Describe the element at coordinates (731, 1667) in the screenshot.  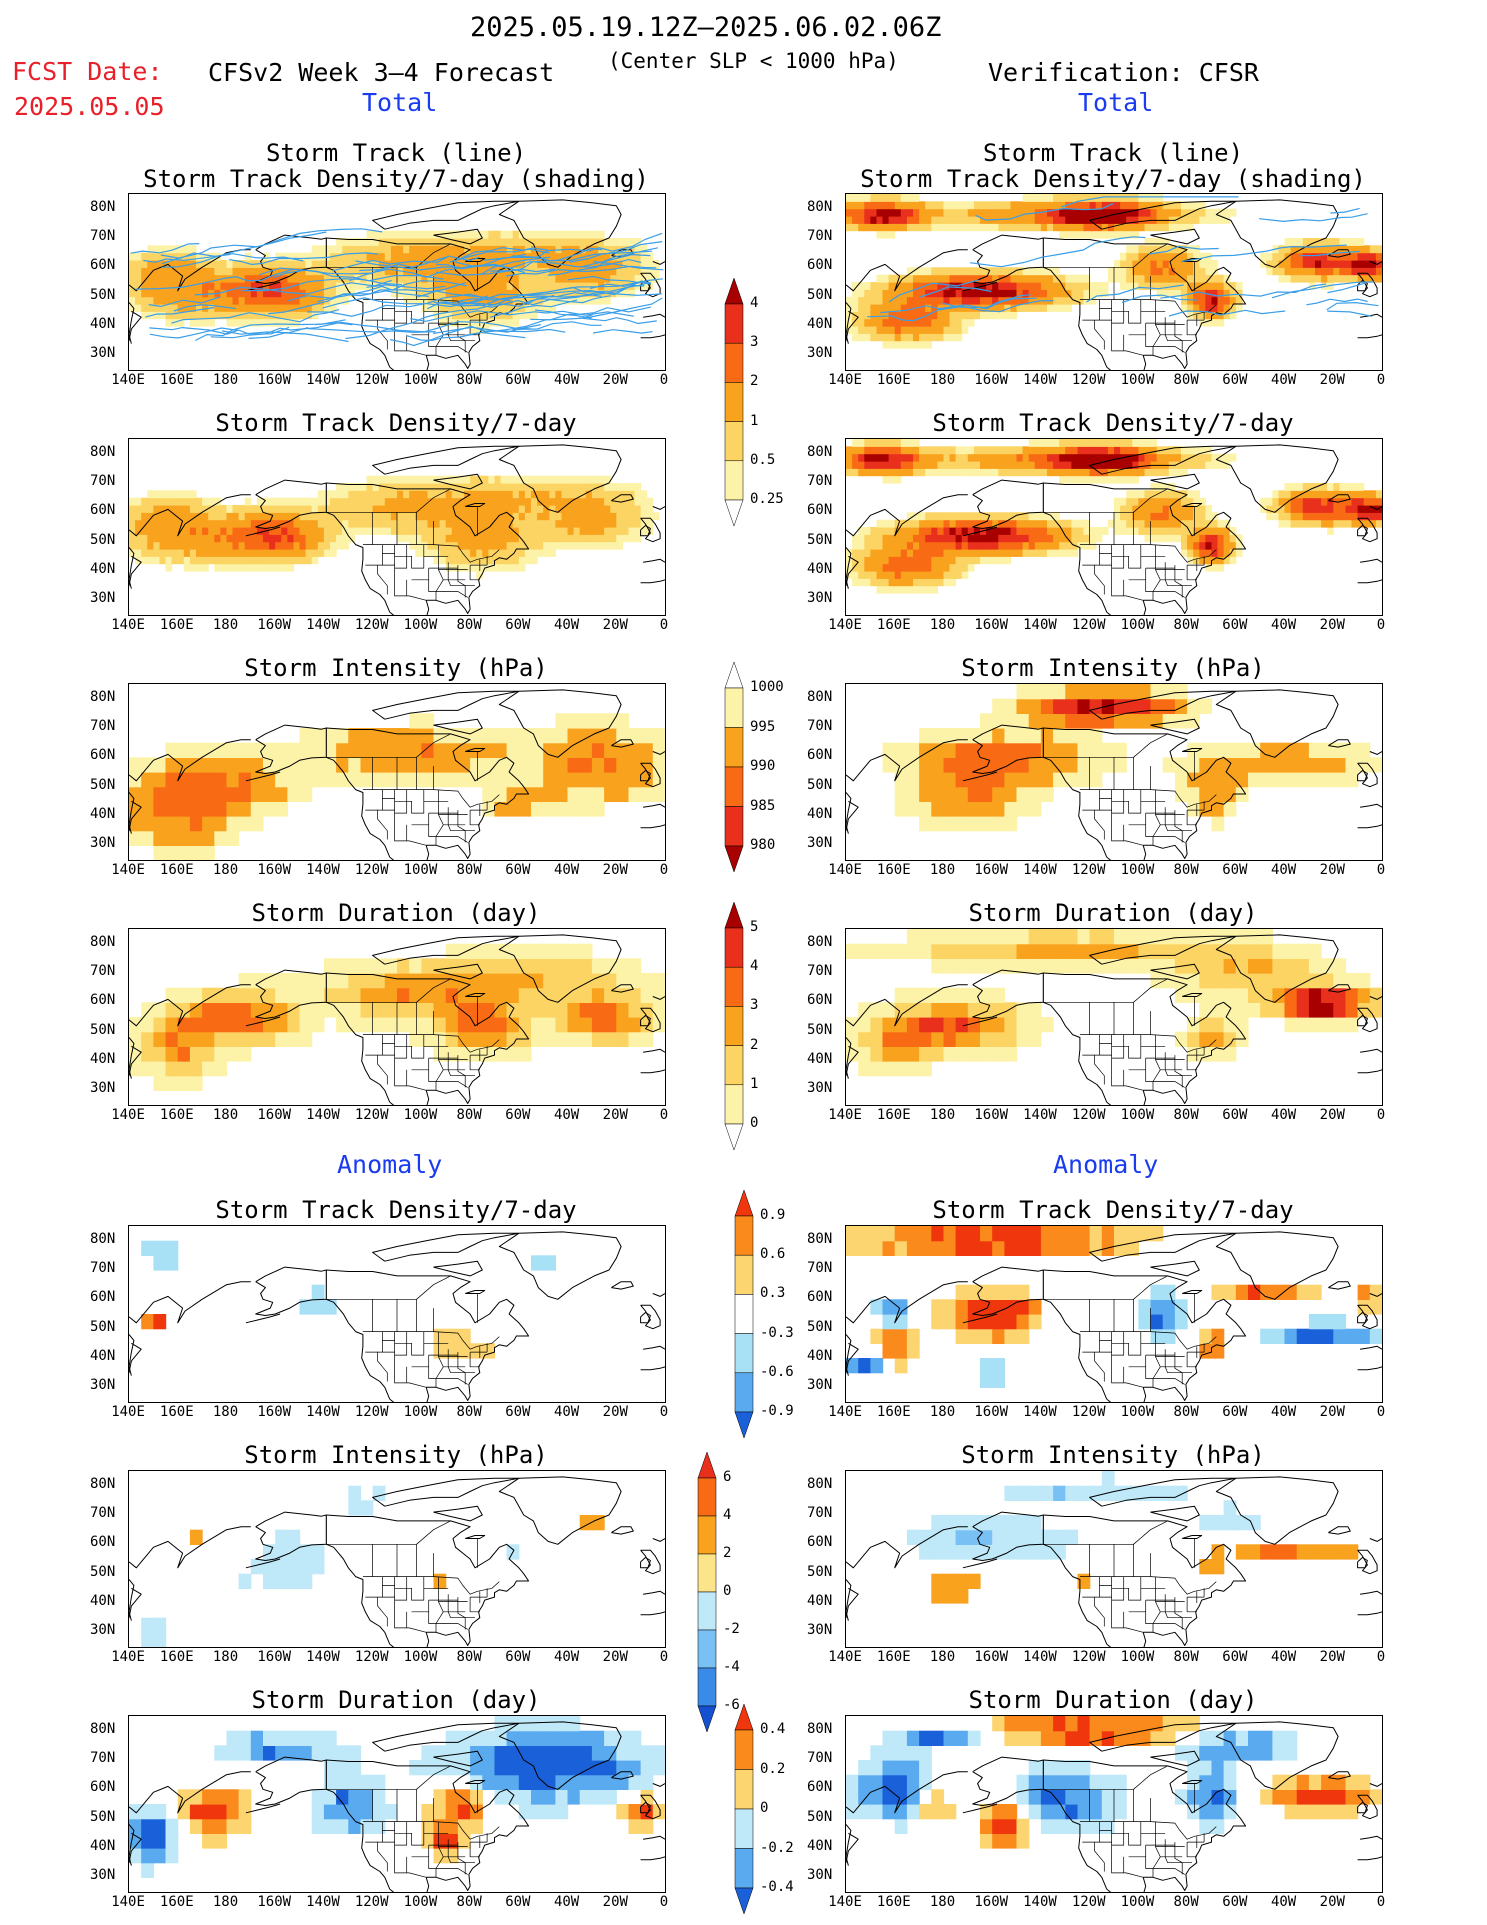
I see `colorbar-tick-label: -4` at that location.